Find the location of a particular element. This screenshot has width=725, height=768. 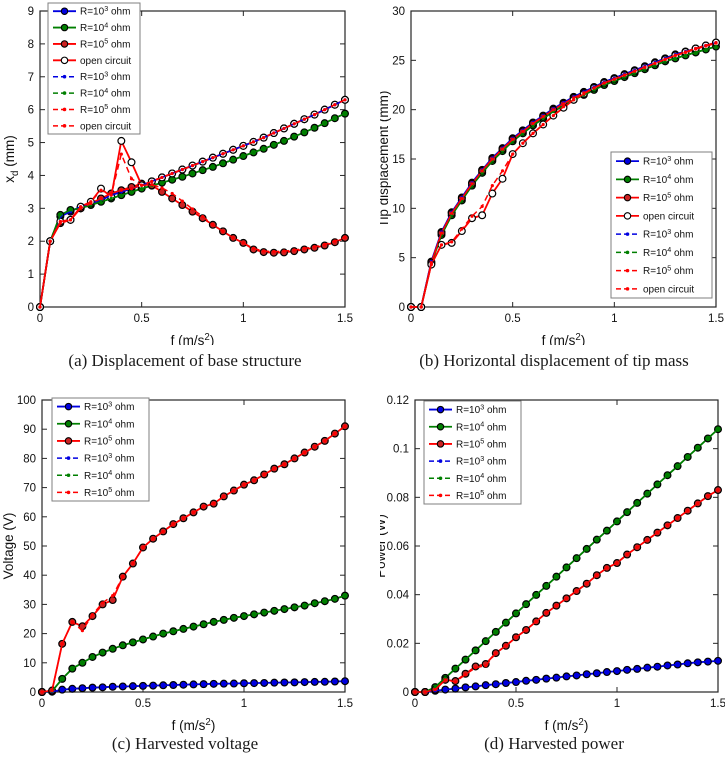

svg-text: 0.04 is located at coordinates (398, 596).